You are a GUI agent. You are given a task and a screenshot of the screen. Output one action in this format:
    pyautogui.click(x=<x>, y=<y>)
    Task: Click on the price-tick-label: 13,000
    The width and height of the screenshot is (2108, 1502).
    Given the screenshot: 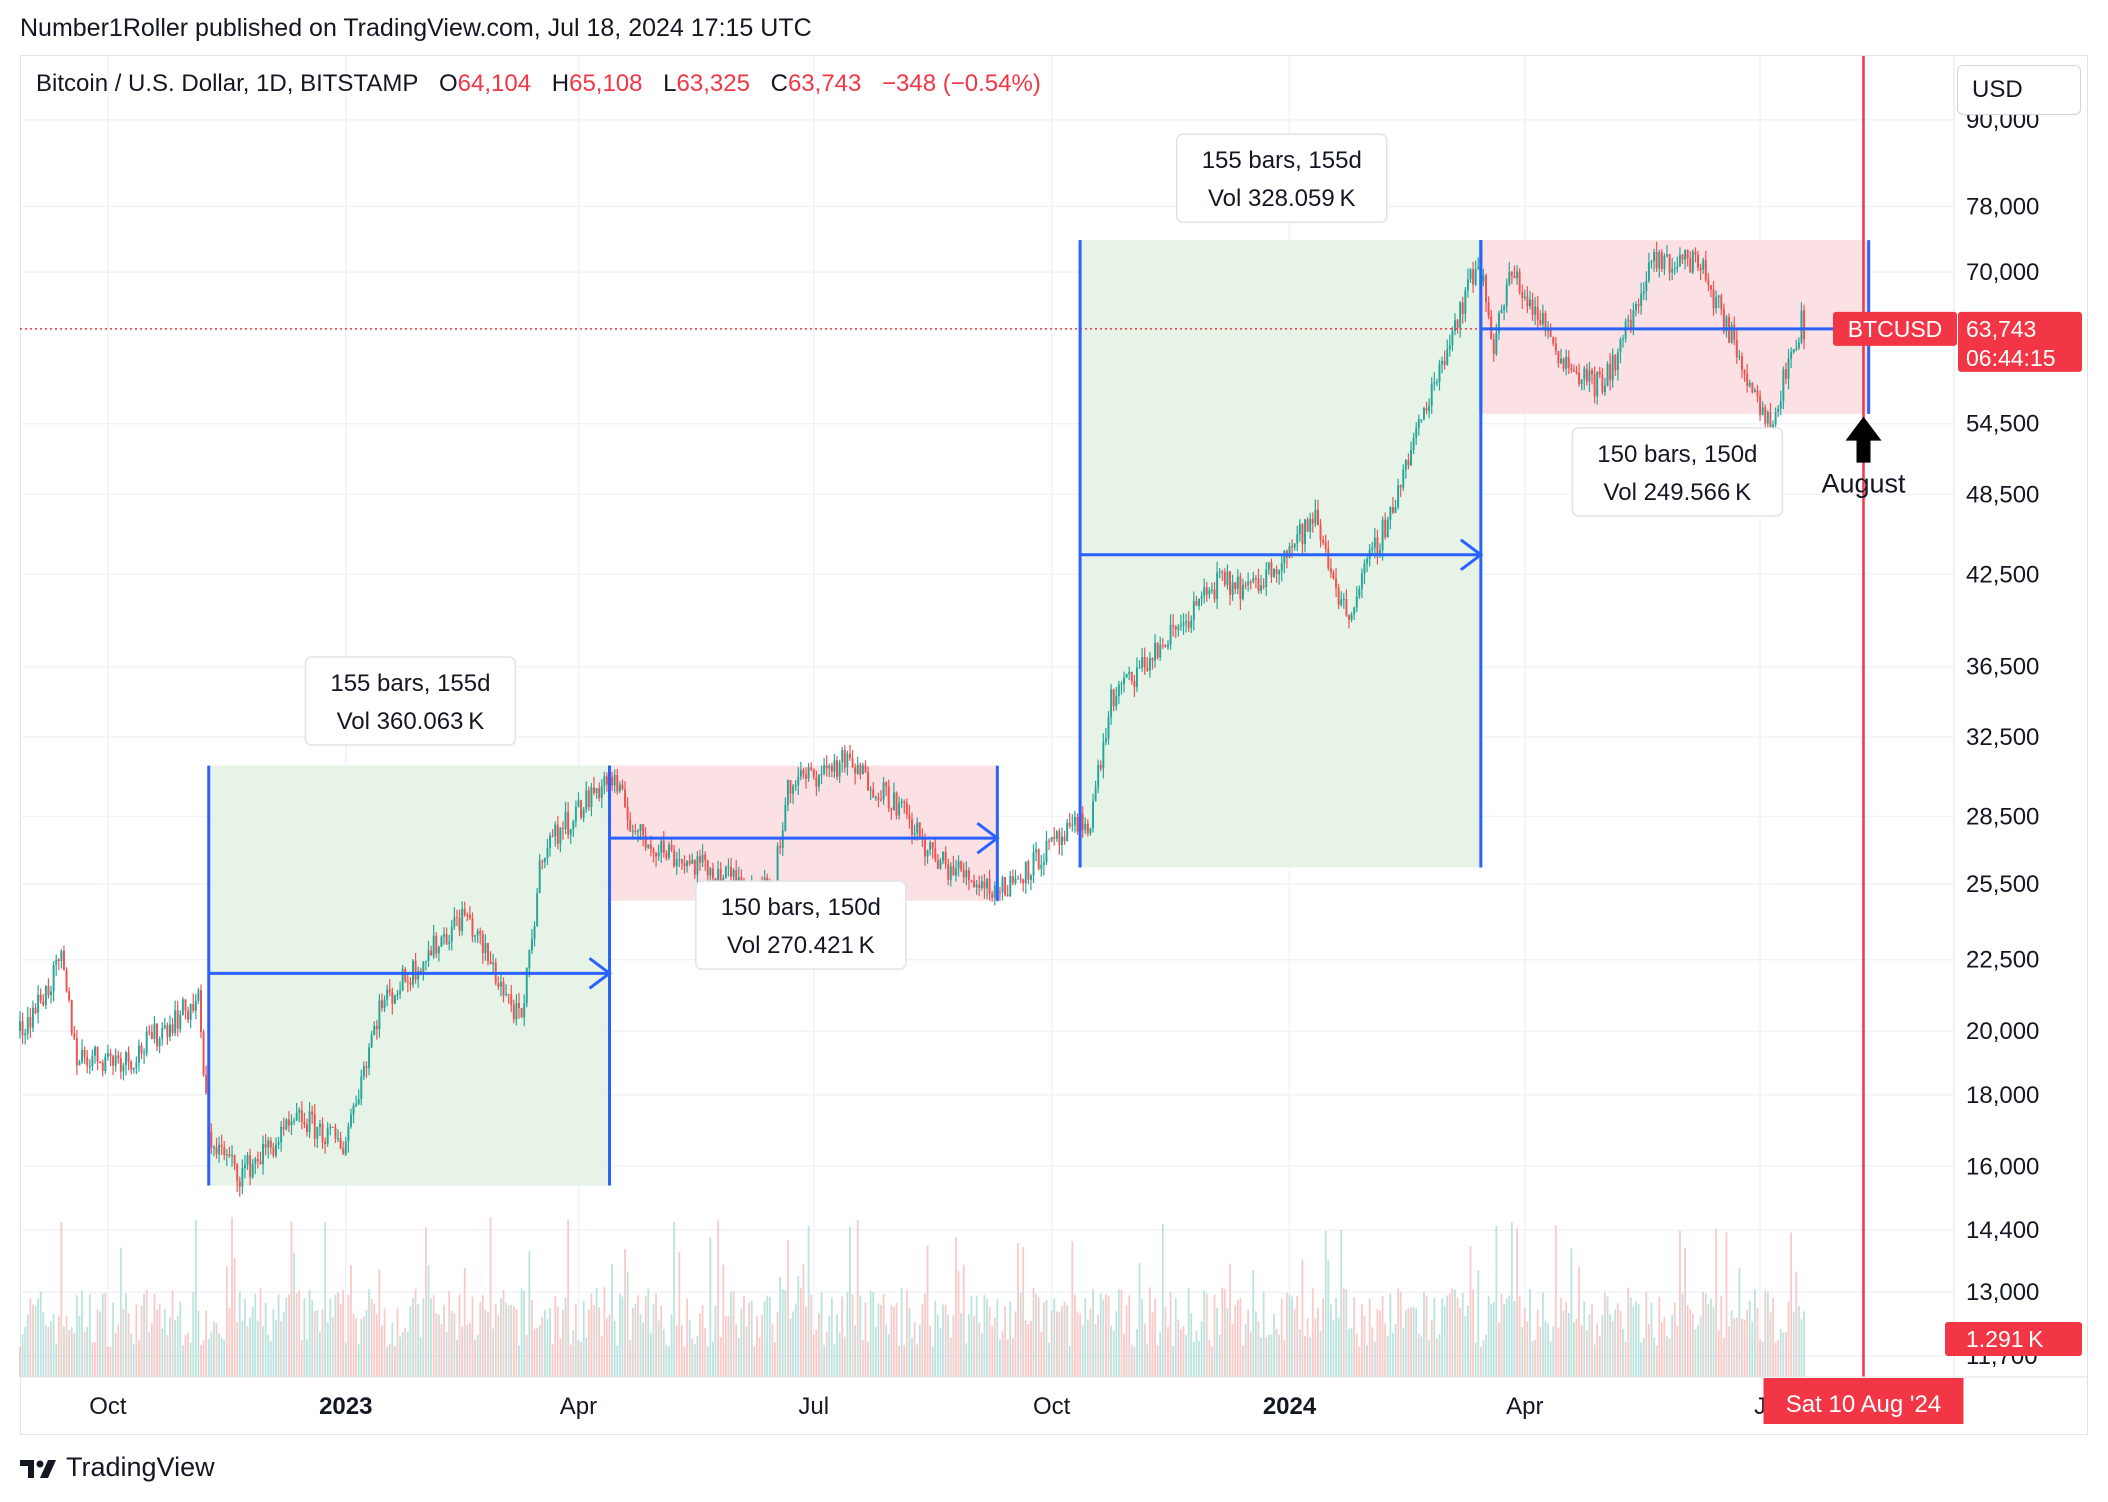 What is the action you would take?
    pyautogui.click(x=2002, y=1292)
    